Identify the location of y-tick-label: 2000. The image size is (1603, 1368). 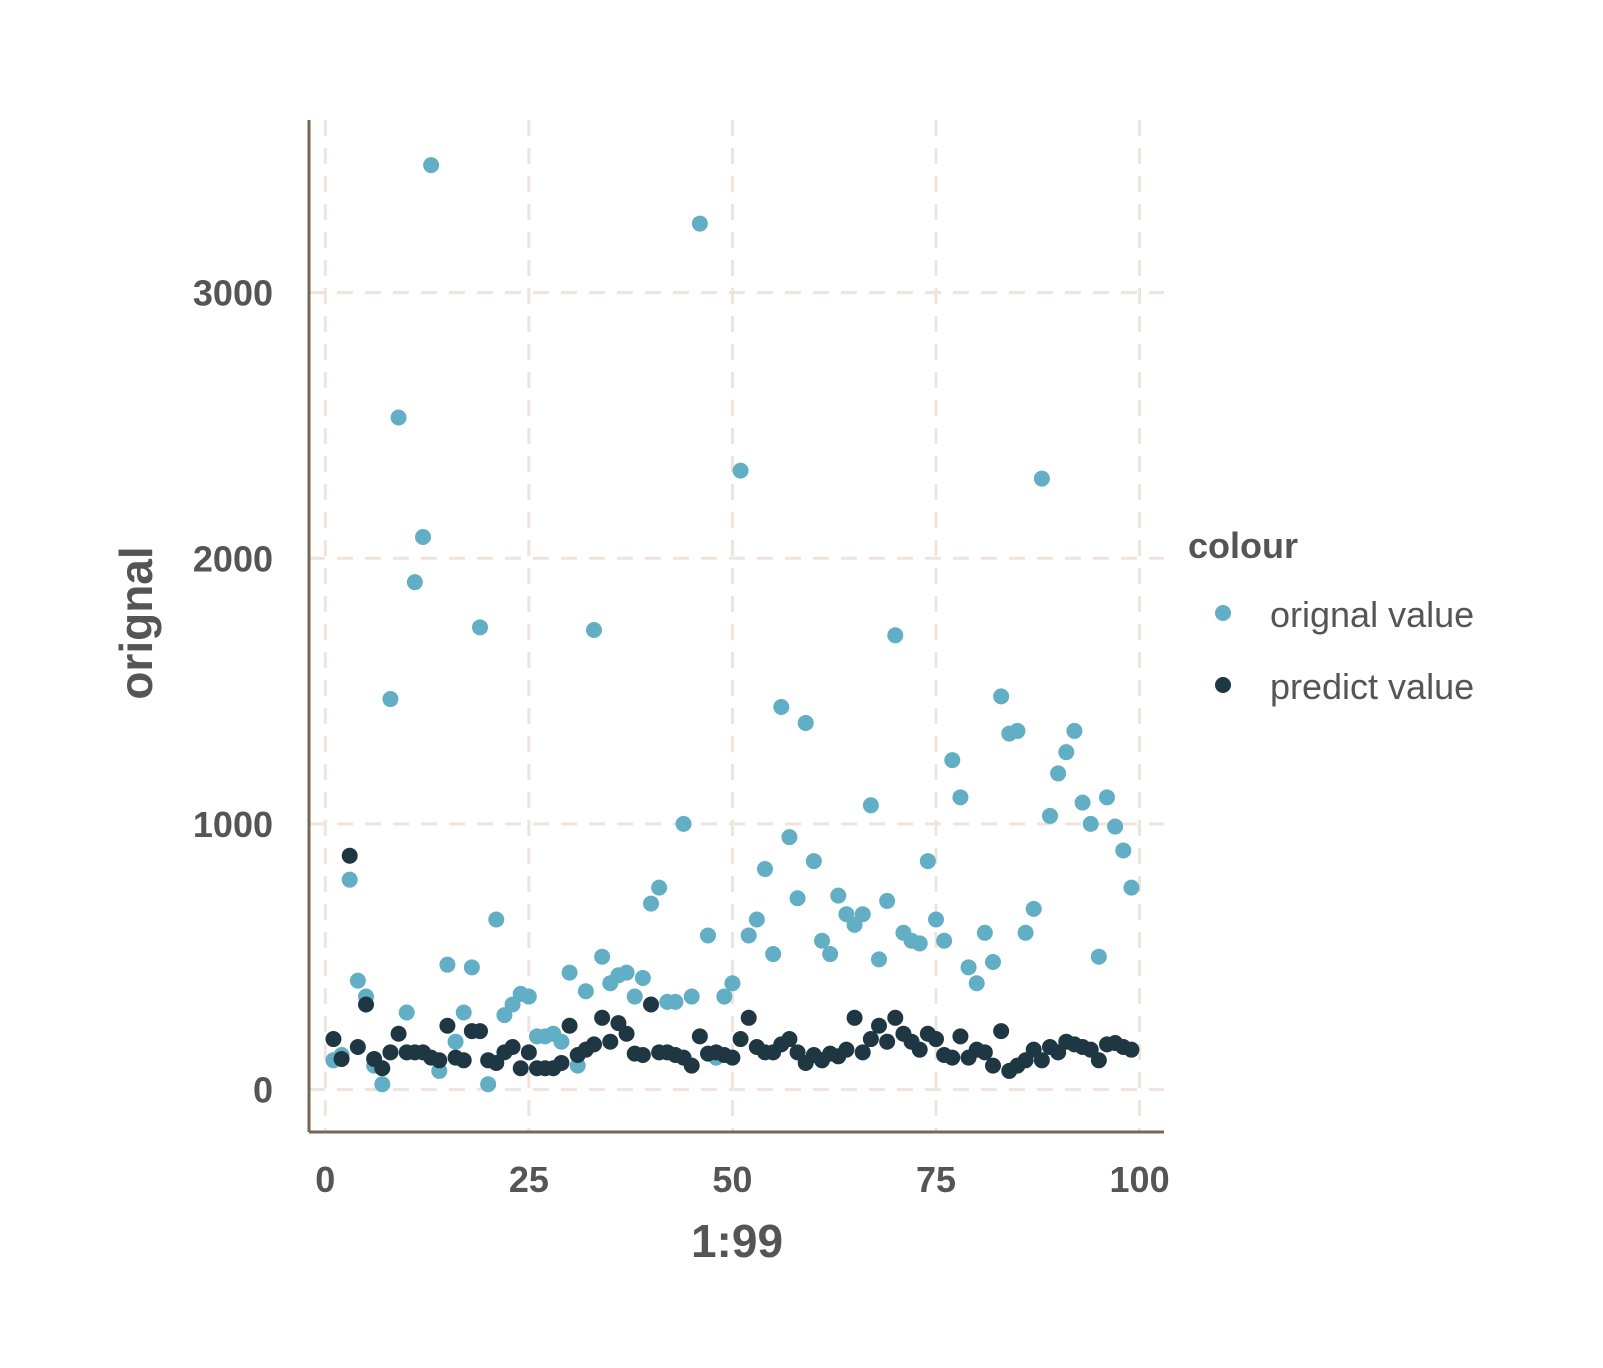
(233, 558).